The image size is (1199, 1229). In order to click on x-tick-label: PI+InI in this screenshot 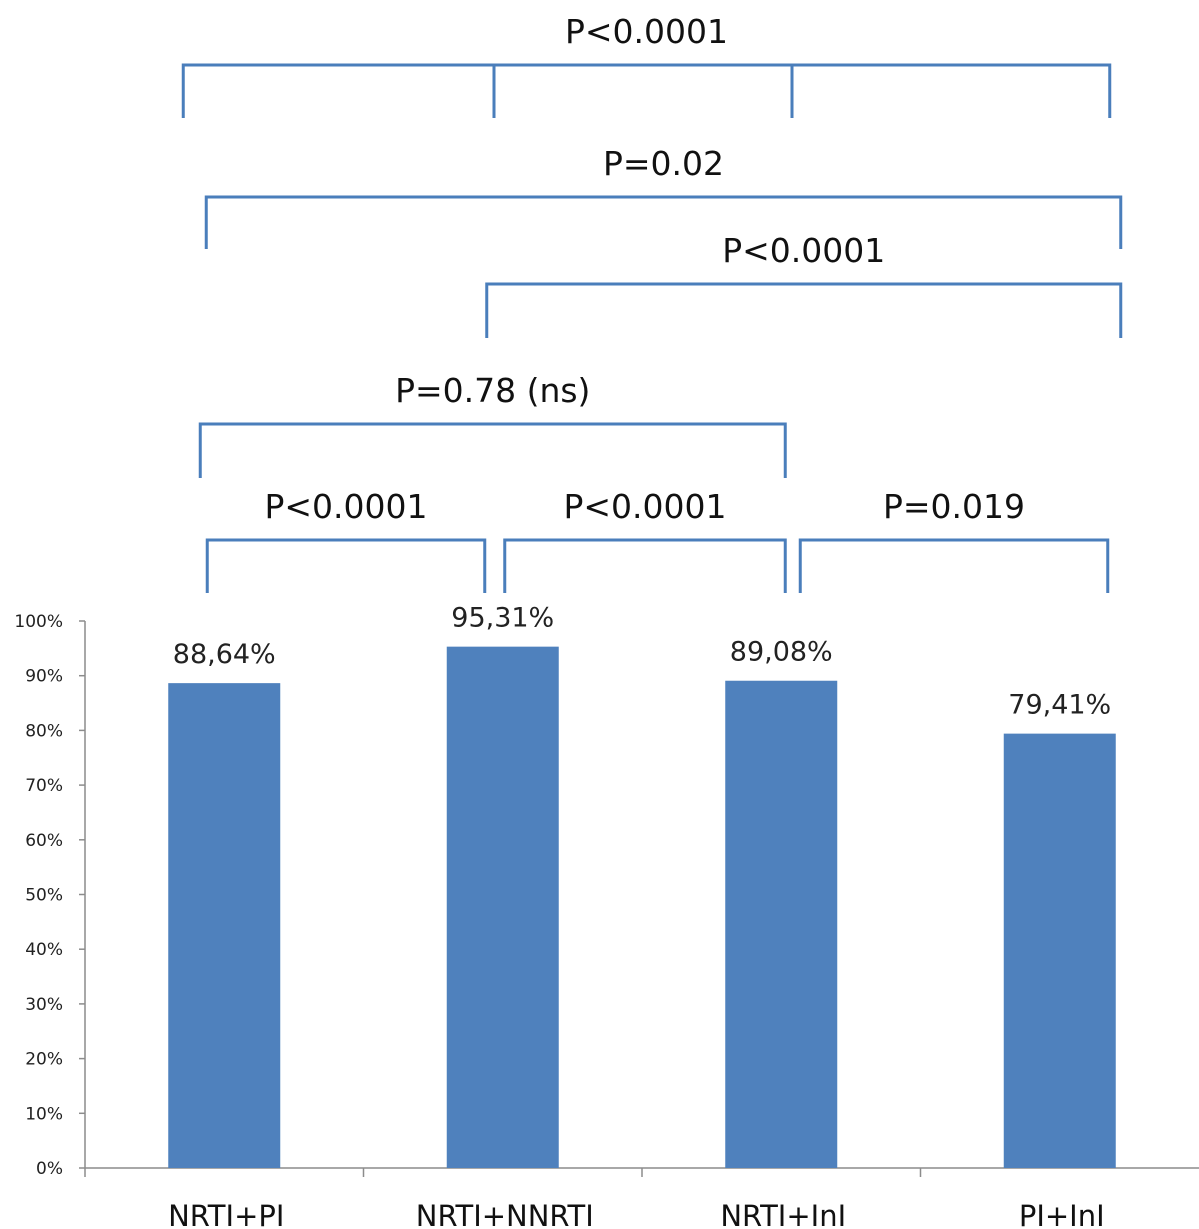, I will do `click(1062, 1214)`.